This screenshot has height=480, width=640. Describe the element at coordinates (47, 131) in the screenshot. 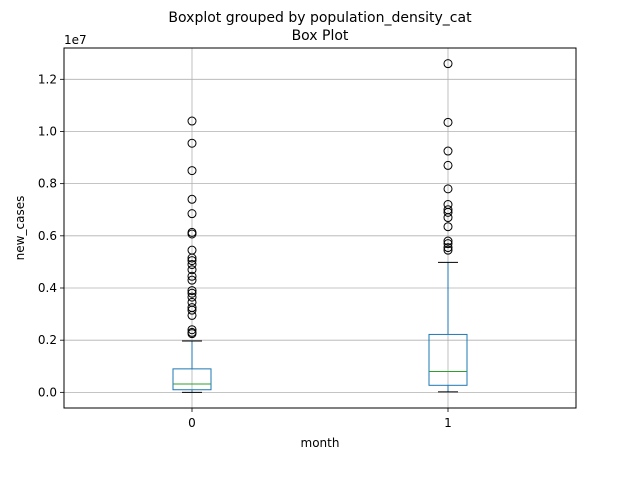

I see `y-tick-label: 1.0` at that location.